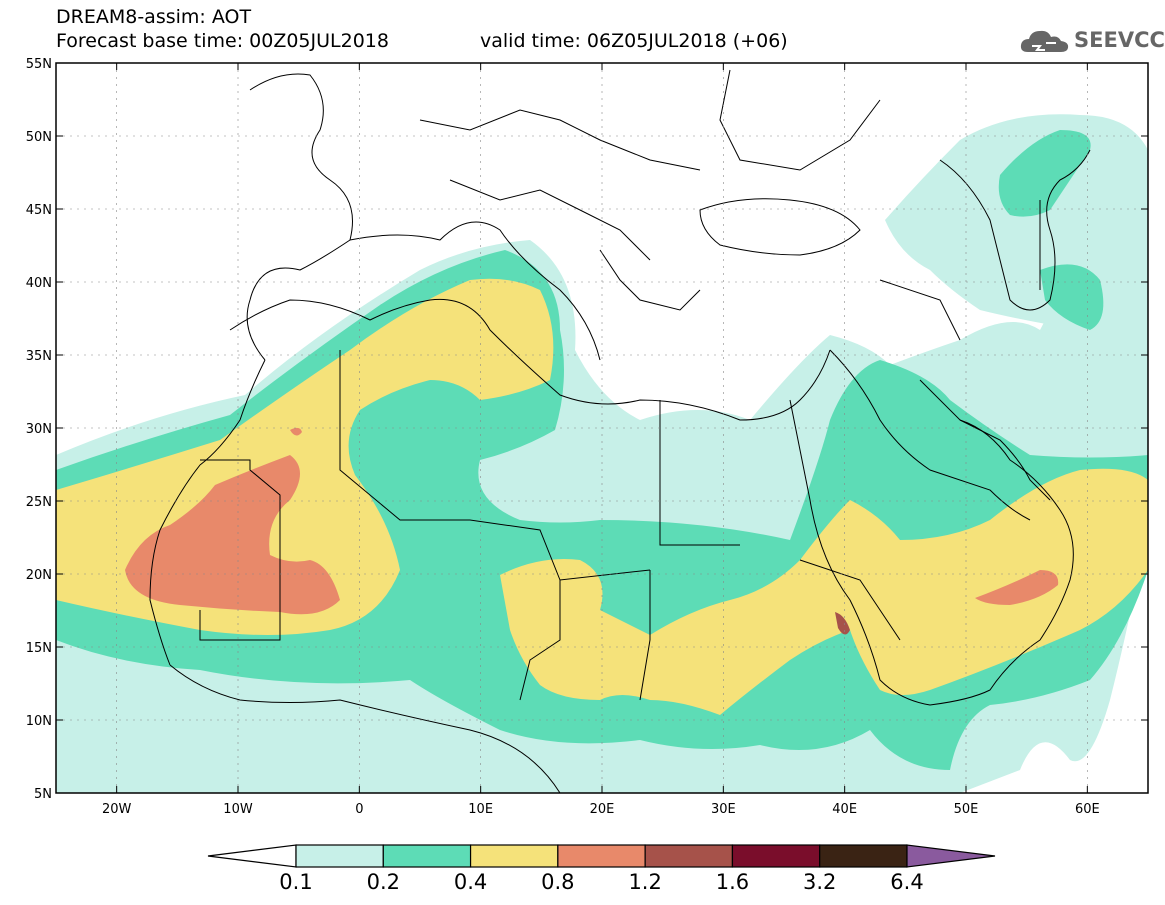  I want to click on aot-contour-1.2, so click(842, 623).